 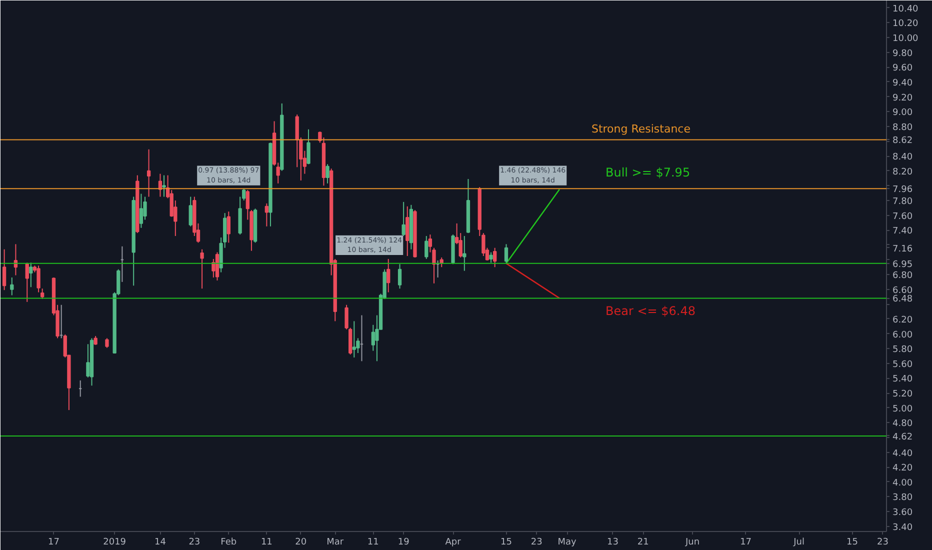 I want to click on annotation: Bear <= $6.48, so click(x=650, y=311).